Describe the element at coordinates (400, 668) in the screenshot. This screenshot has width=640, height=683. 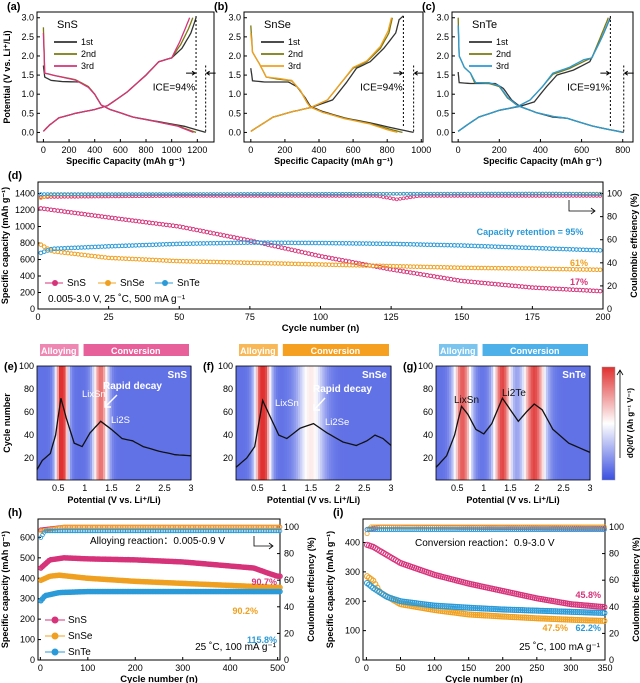
I see `x-tick-label: 50` at that location.